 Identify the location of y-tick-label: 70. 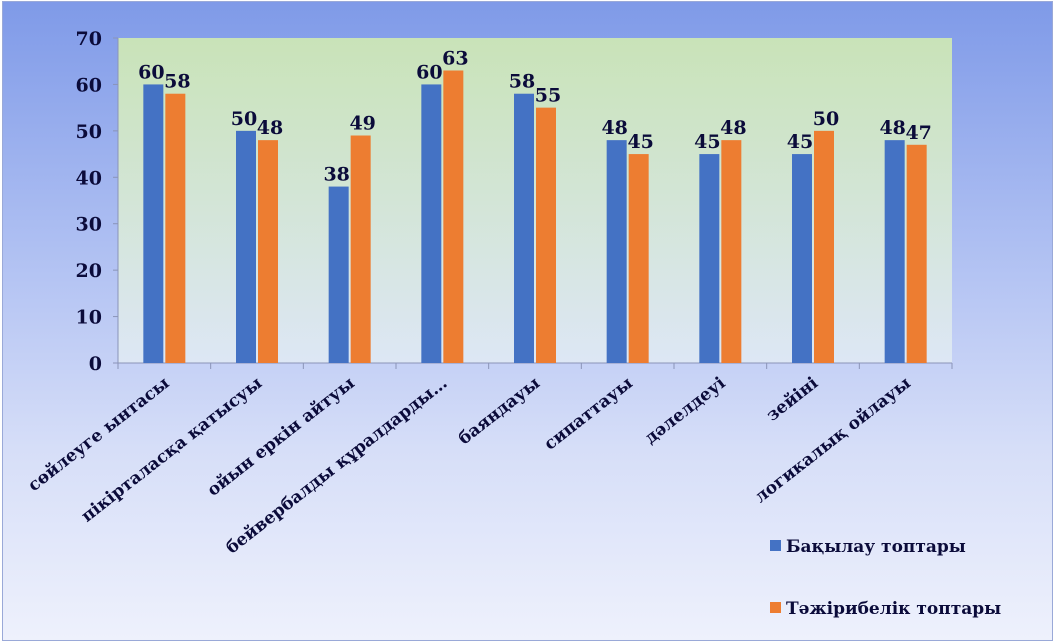
(89, 39).